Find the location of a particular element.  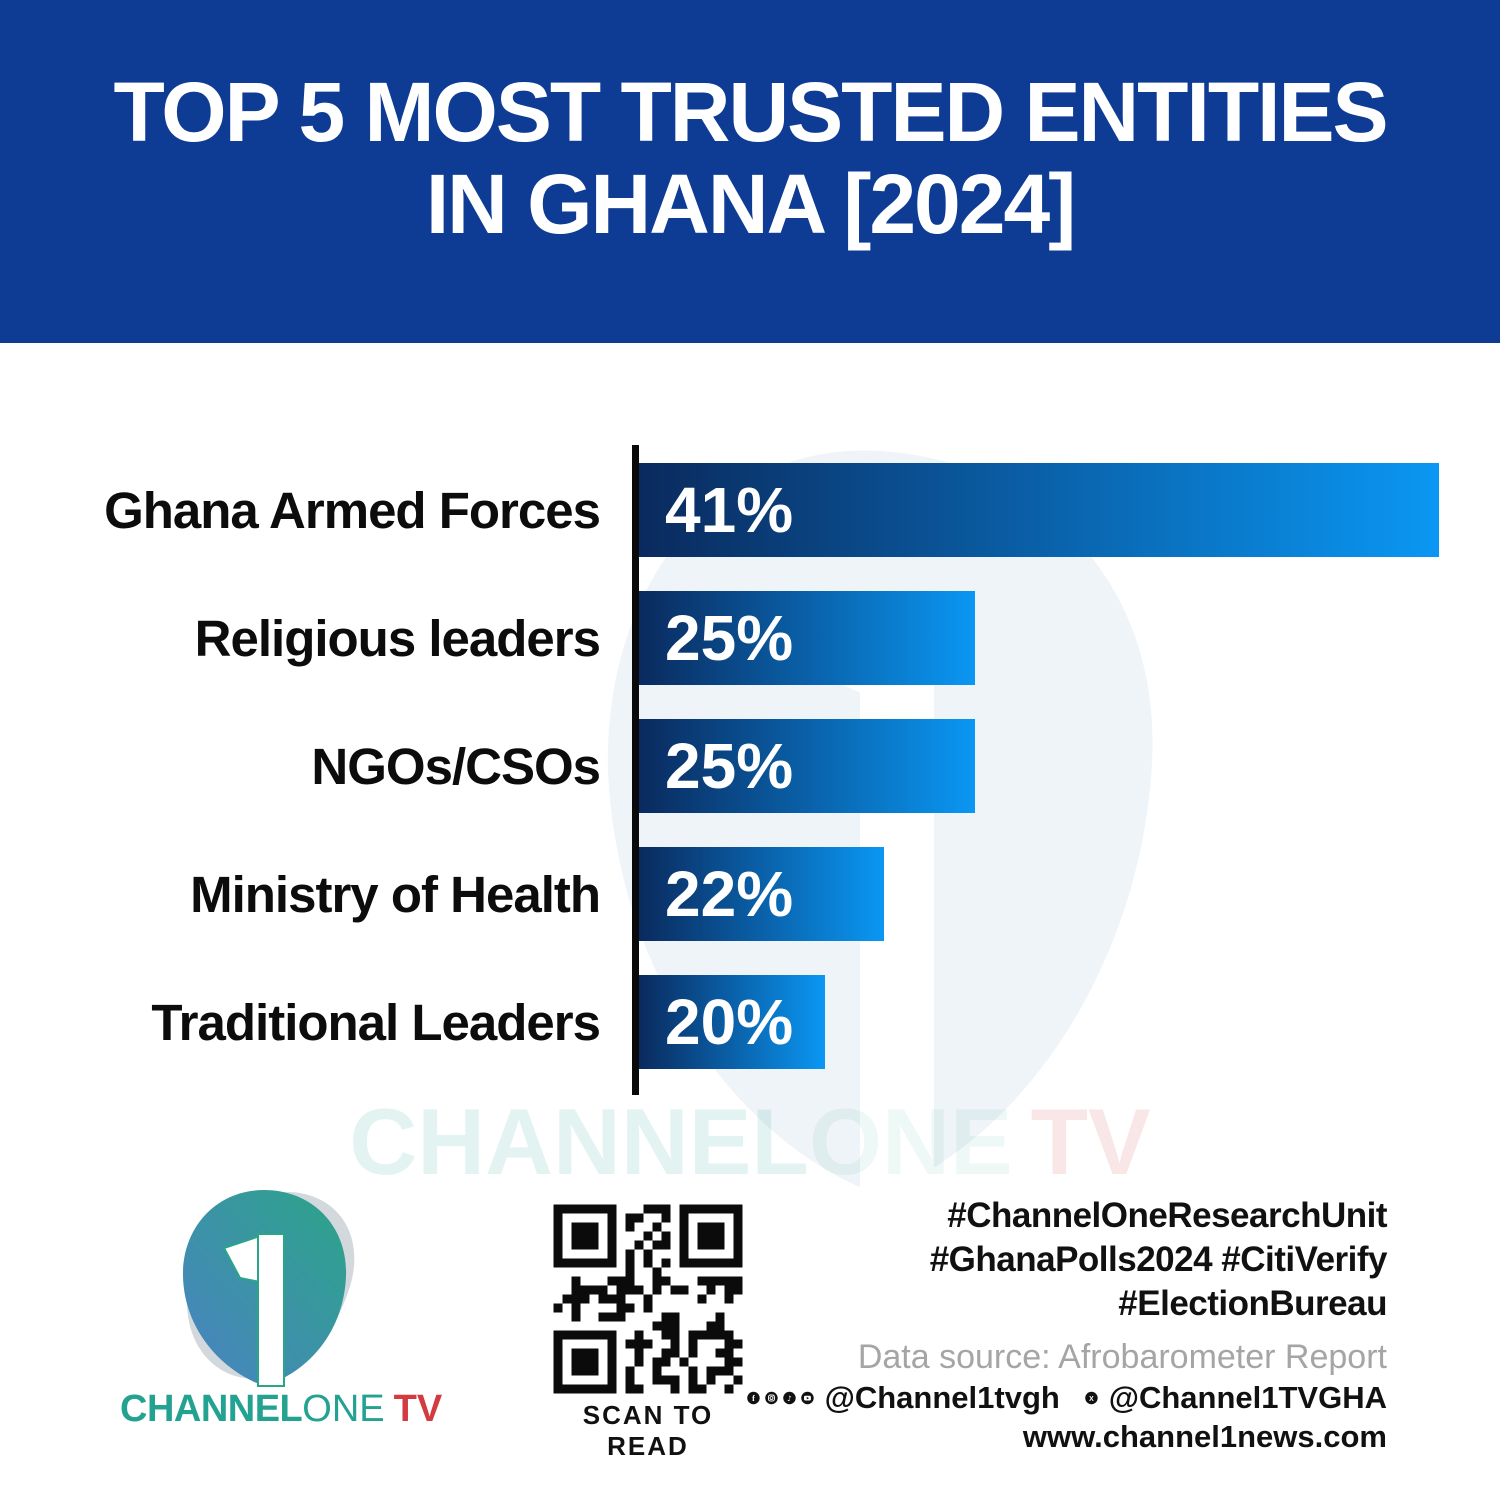

bar-ghana-armed-forces: 41% is located at coordinates (1039, 510).